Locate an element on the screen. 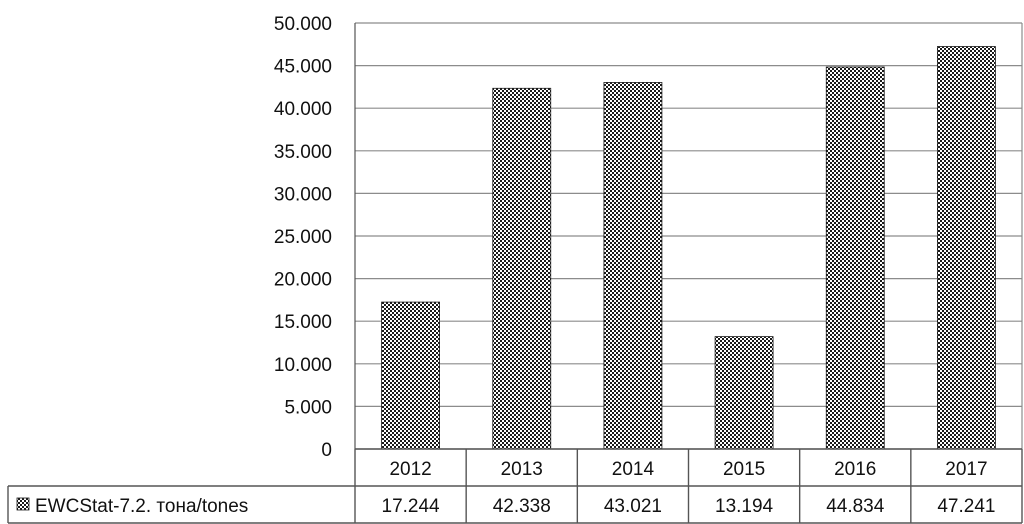 The image size is (1024, 524). y-tick-label: 20.000 is located at coordinates (303, 280).